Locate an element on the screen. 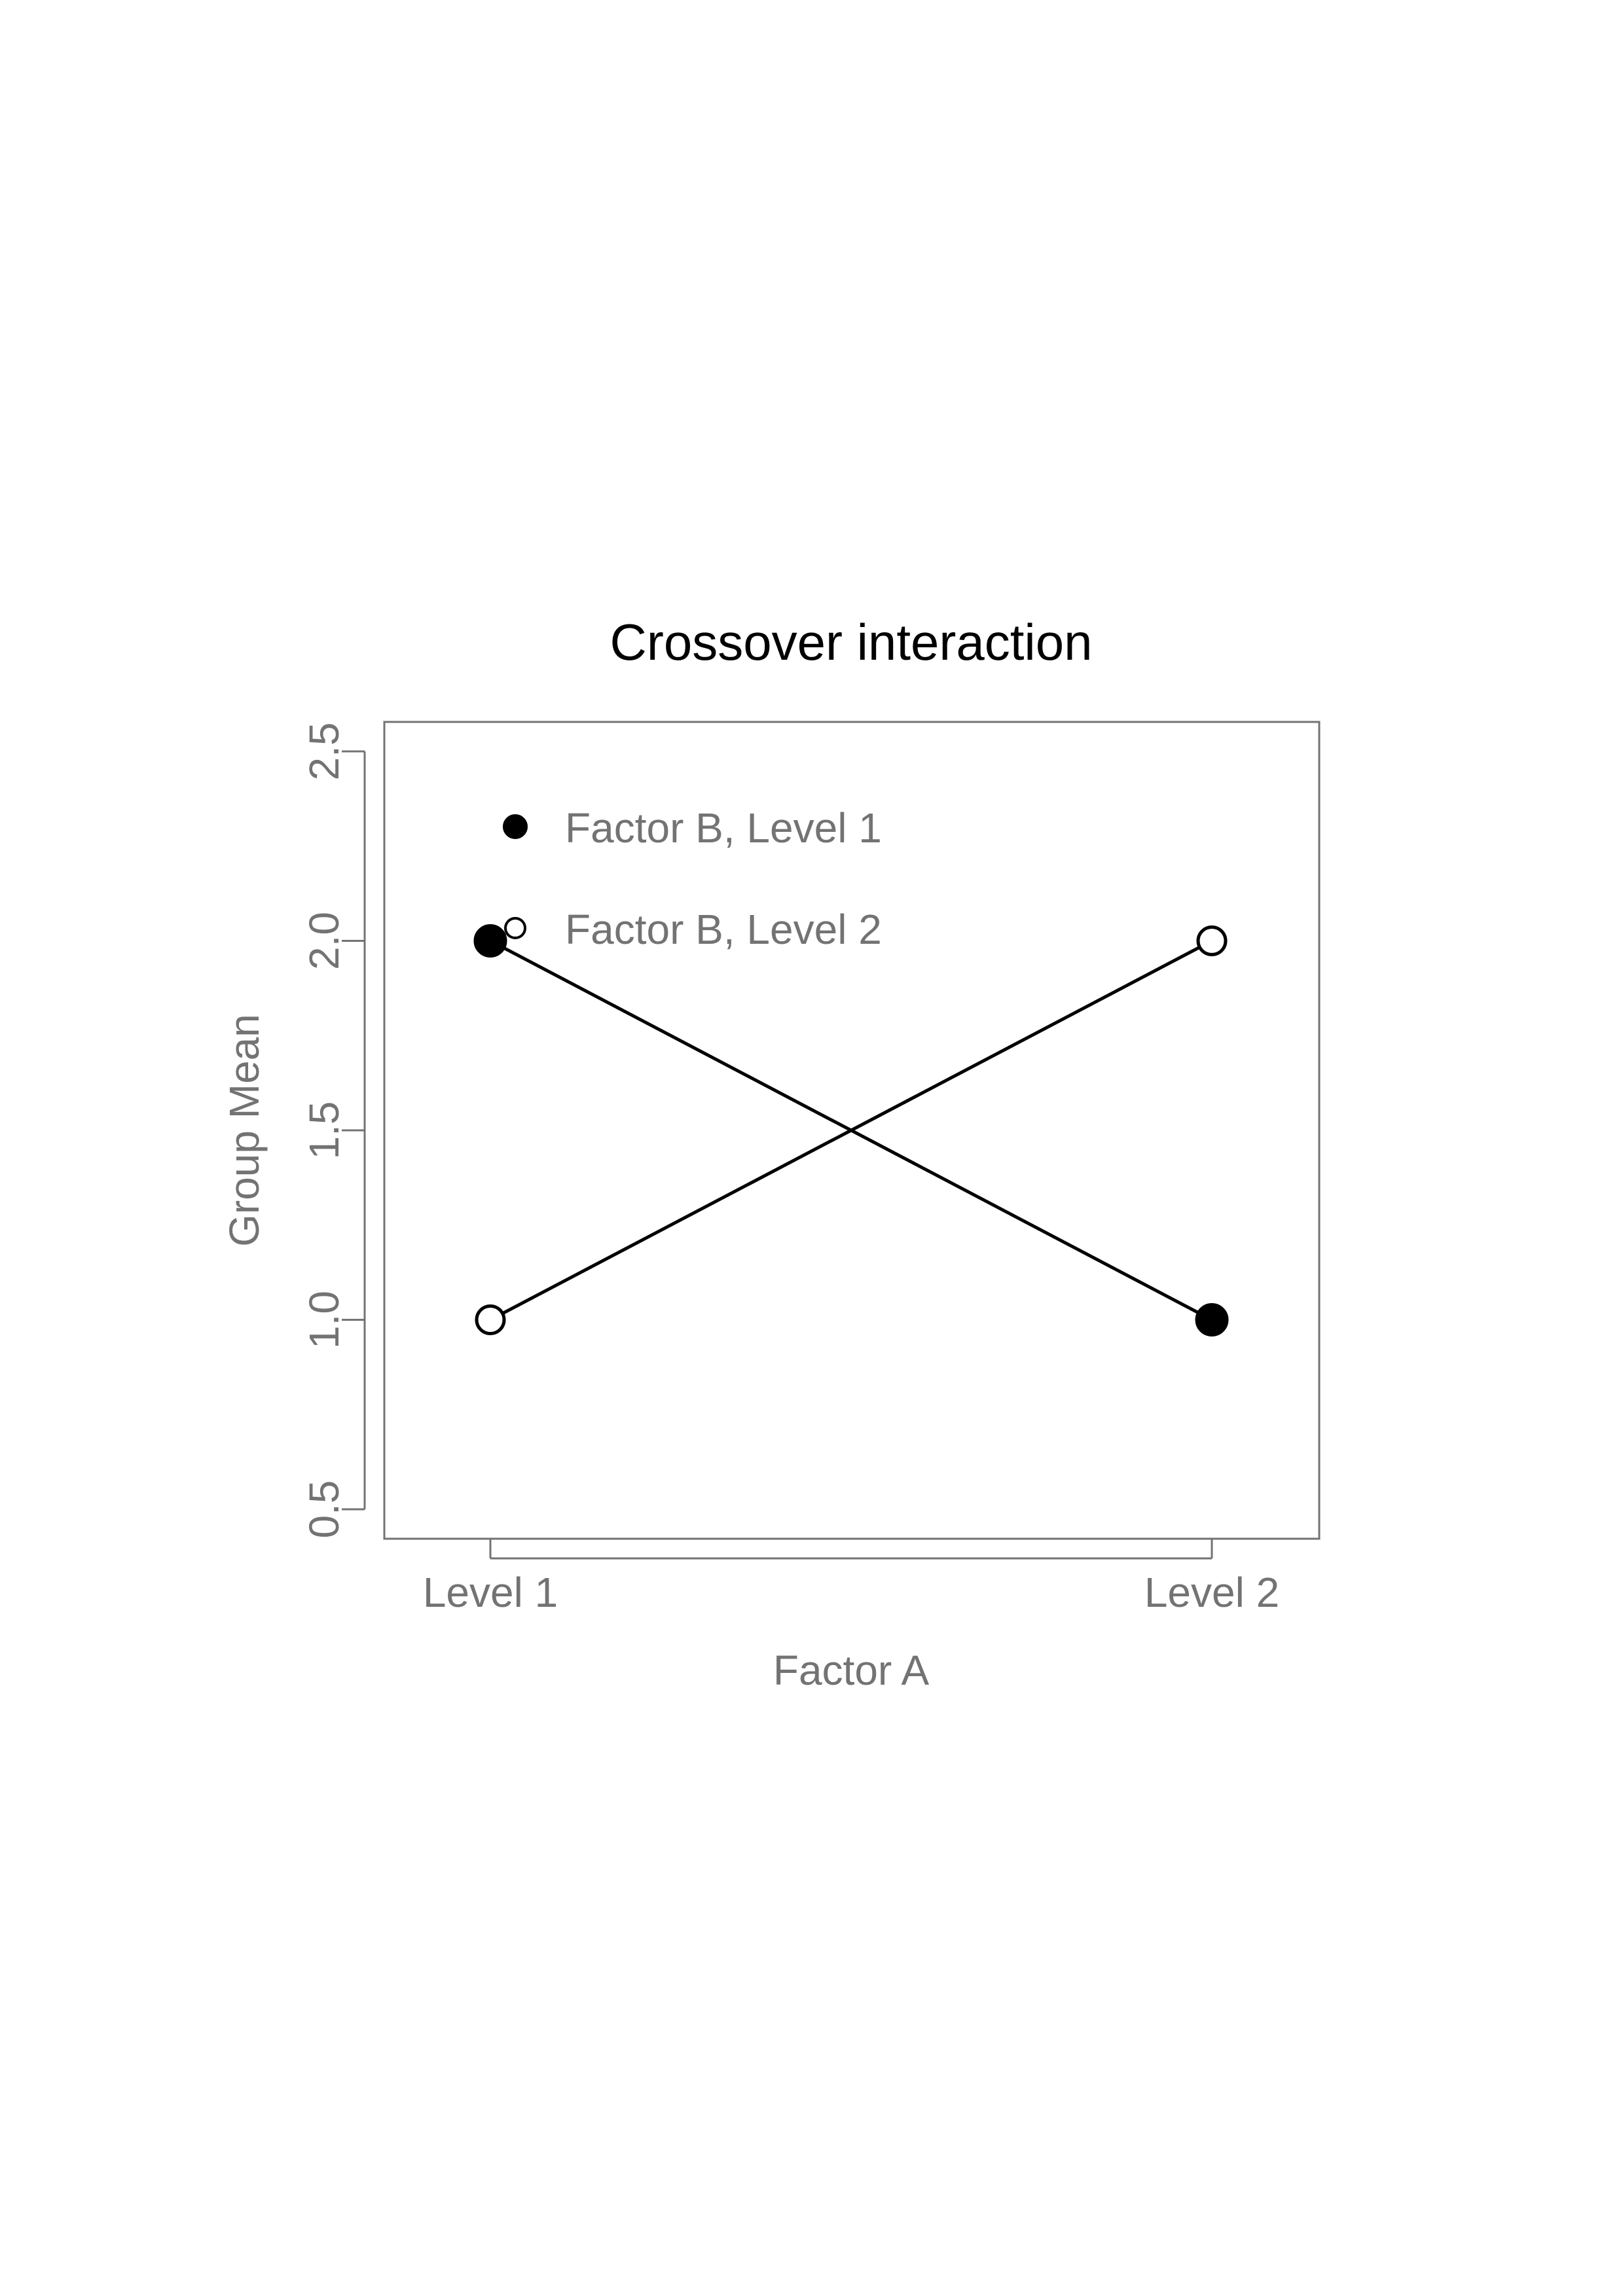 The height and width of the screenshot is (2296, 1623). series-layer is located at coordinates (851, 1130).